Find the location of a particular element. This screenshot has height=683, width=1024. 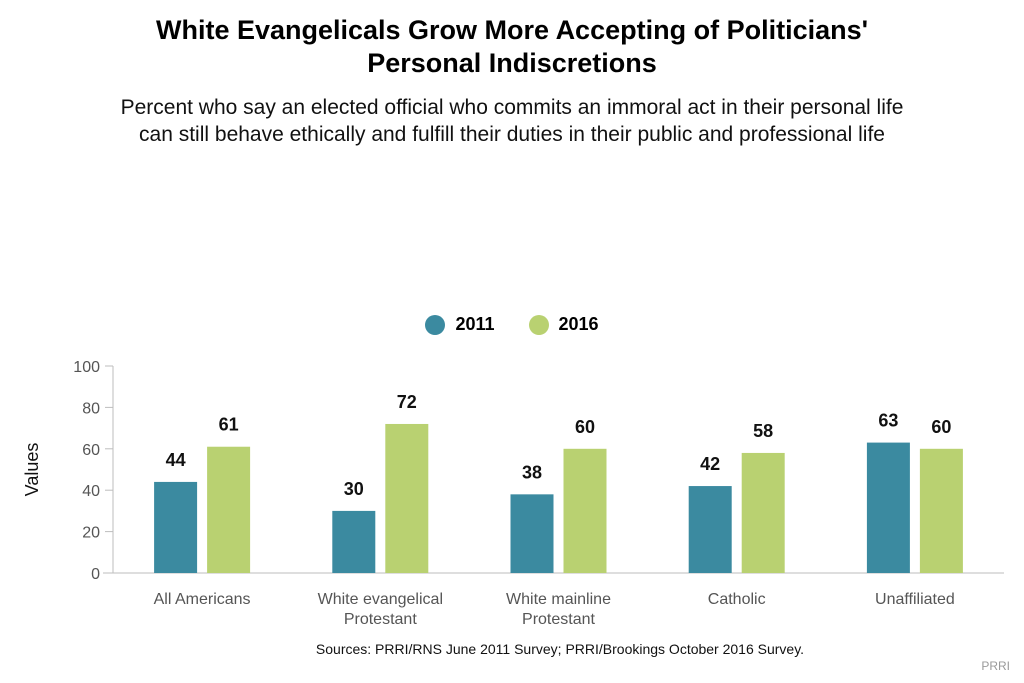

y-tick-label: 80 is located at coordinates (91, 408).